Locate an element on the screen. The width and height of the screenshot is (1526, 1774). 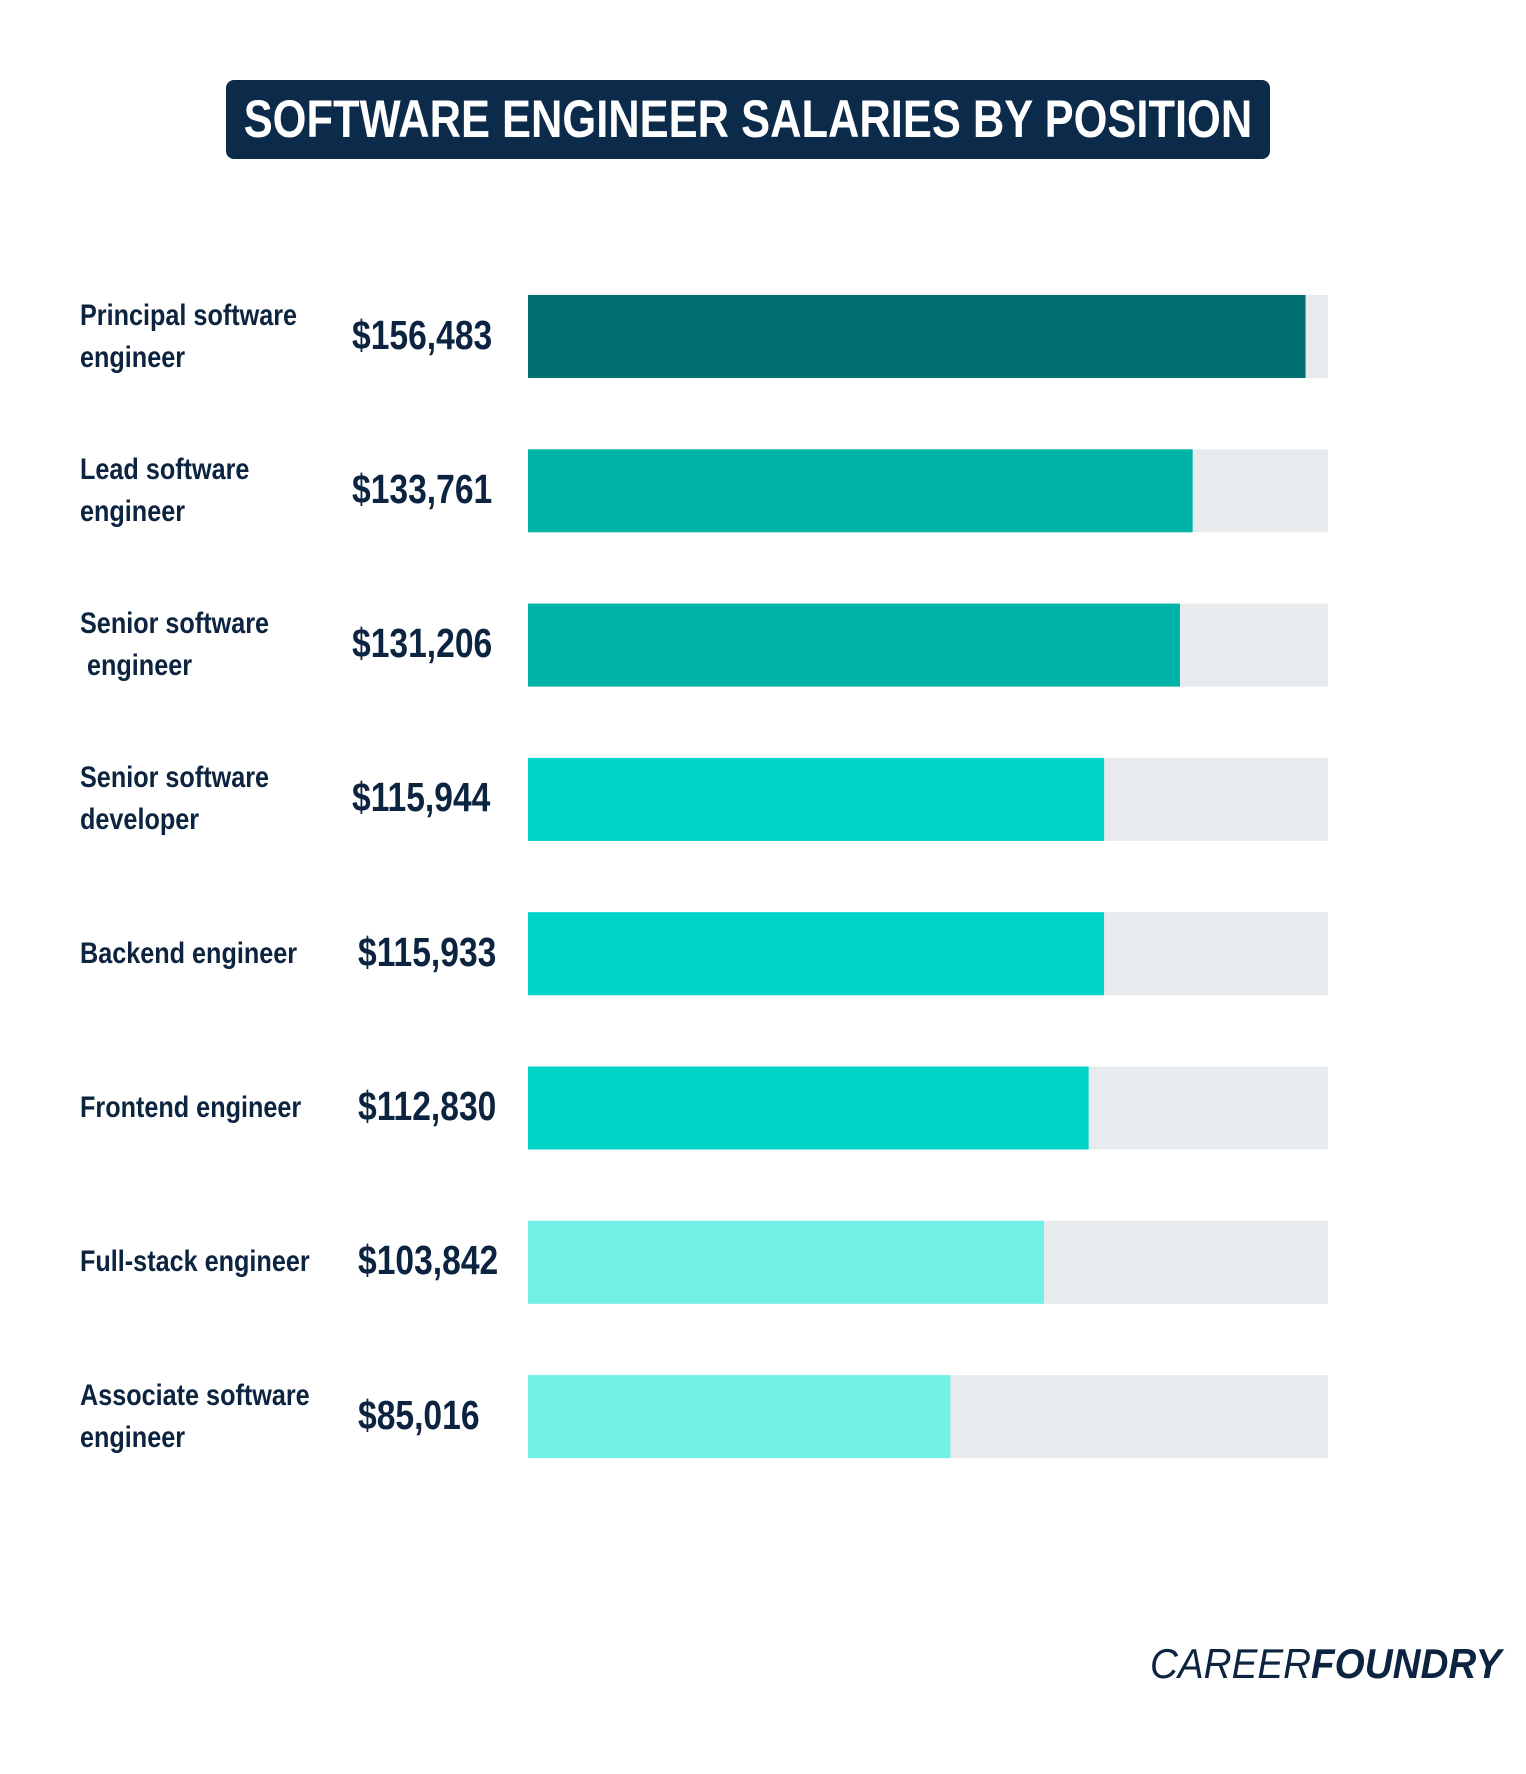
category-label-1: Lead software engineer is located at coordinates (165, 490).